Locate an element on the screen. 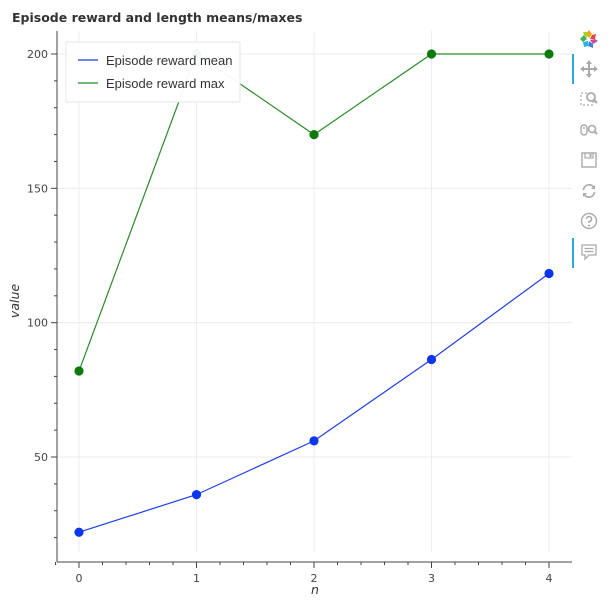 The height and width of the screenshot is (609, 612). legend-label-1: Episode reward max is located at coordinates (165, 83).